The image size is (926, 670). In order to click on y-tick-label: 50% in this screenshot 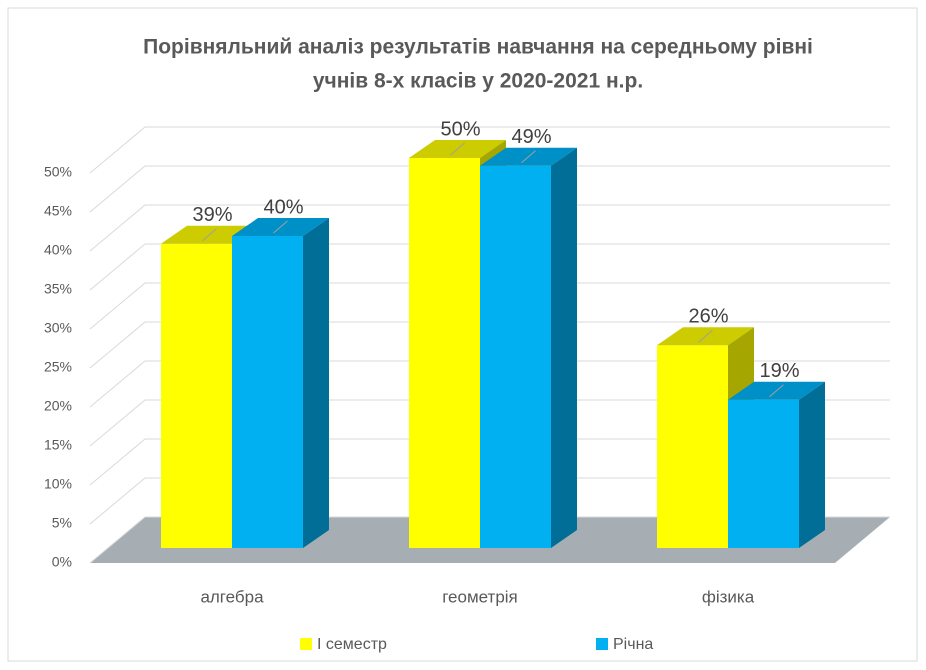, I will do `click(58, 172)`.